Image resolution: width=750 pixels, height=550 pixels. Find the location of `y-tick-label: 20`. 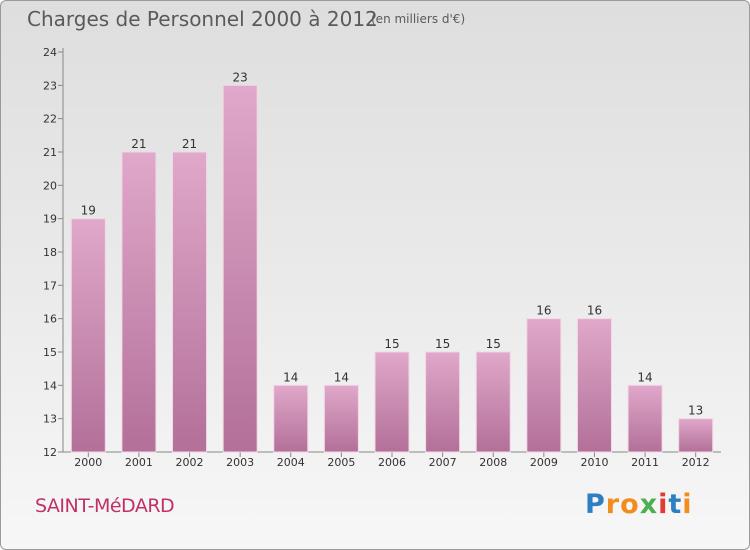

y-tick-label: 20 is located at coordinates (50, 185).